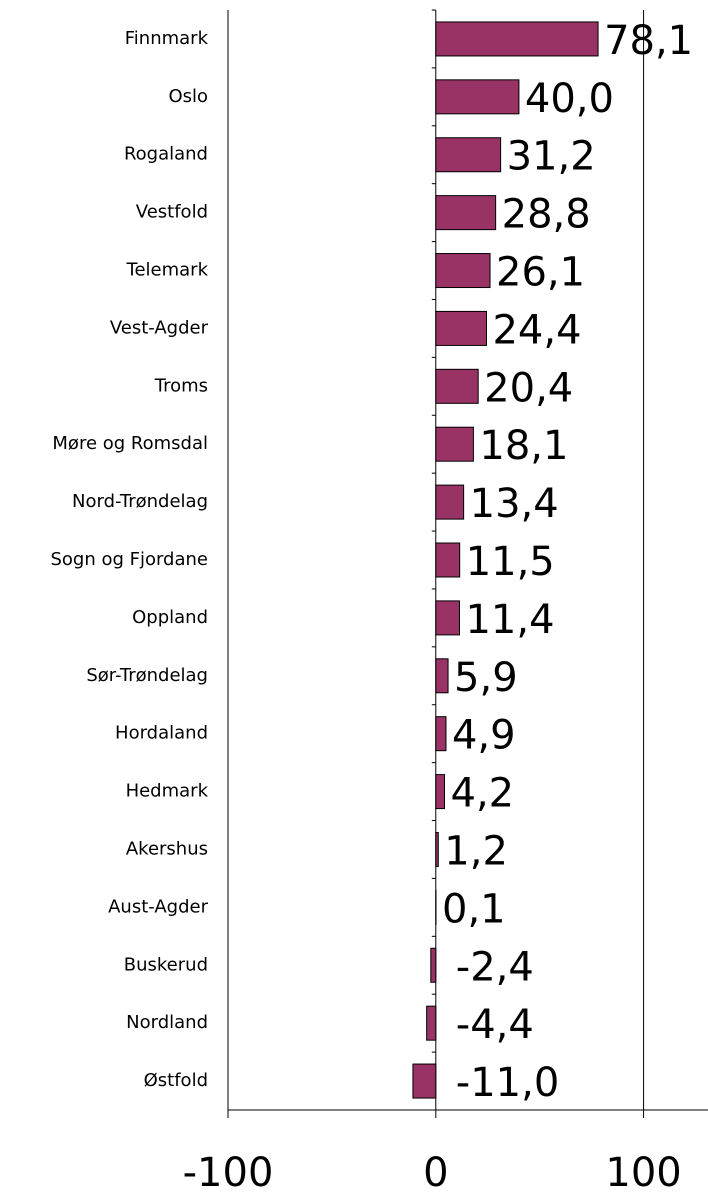  Describe the element at coordinates (551, 157) in the screenshot. I see `value-label: 31,2` at that location.